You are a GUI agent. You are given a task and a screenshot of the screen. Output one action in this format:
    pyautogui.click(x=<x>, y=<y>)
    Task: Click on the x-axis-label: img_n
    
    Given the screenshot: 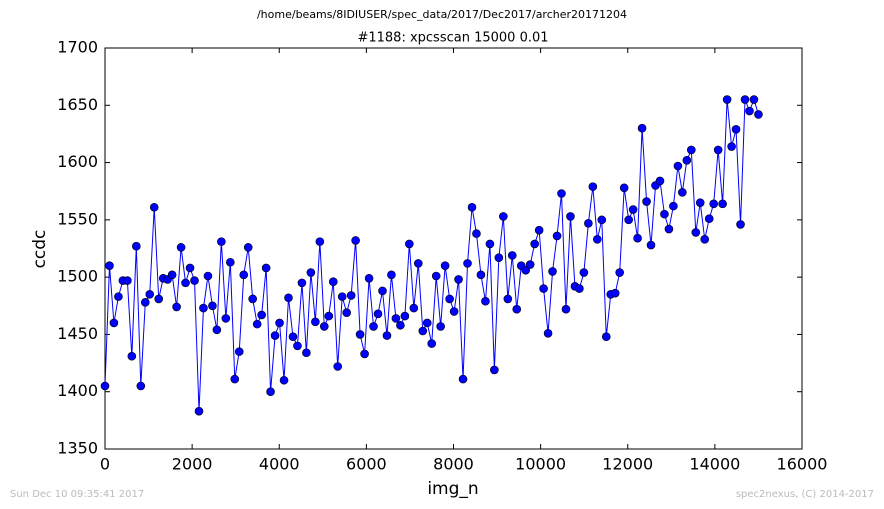 What is the action you would take?
    pyautogui.click(x=452, y=489)
    